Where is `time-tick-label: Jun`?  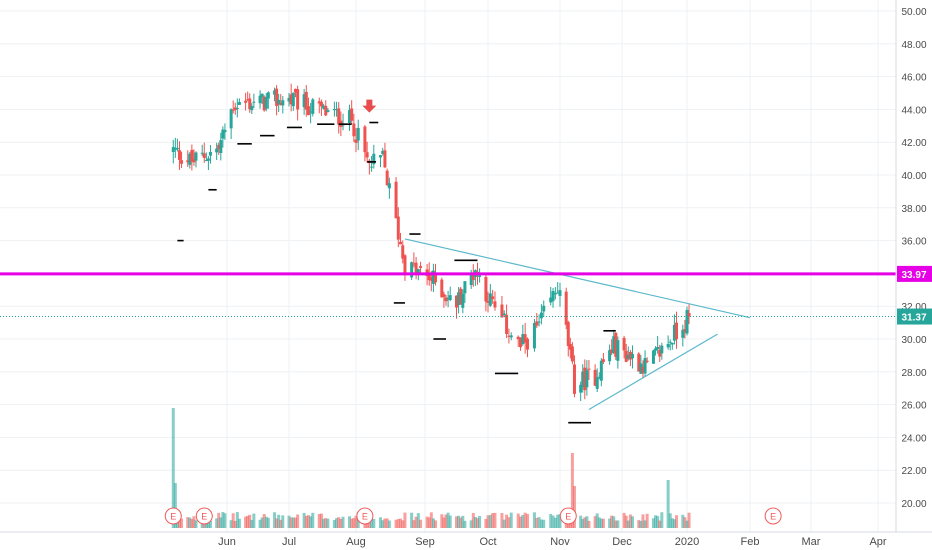
time-tick-label: Jun is located at coordinates (227, 542).